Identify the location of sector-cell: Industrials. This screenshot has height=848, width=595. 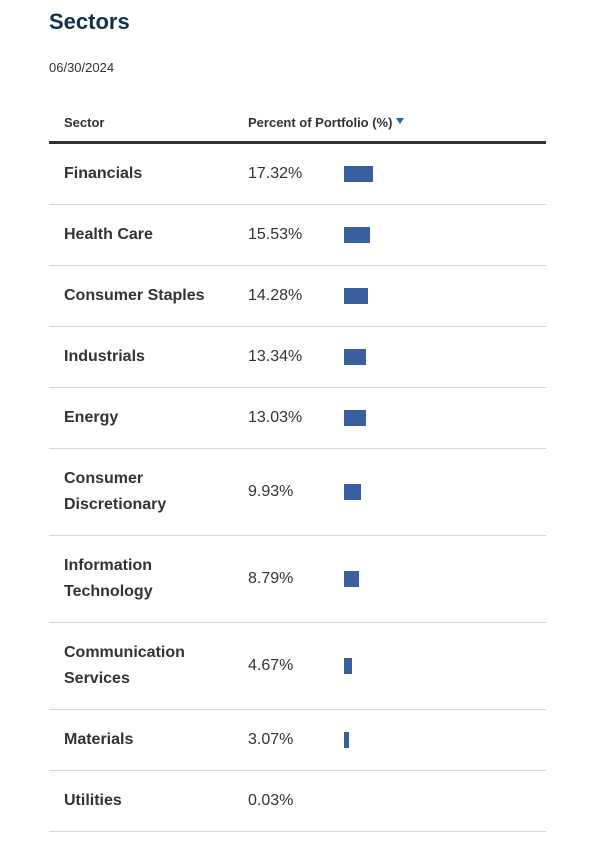
(148, 357).